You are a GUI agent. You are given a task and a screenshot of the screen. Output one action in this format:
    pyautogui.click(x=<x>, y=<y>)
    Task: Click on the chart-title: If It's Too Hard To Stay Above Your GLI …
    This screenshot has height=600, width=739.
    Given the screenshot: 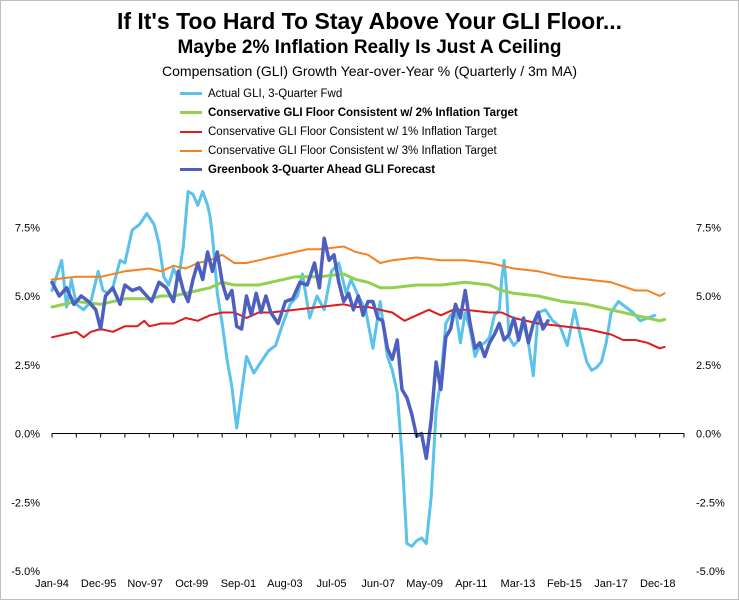 What is the action you would take?
    pyautogui.click(x=369, y=21)
    